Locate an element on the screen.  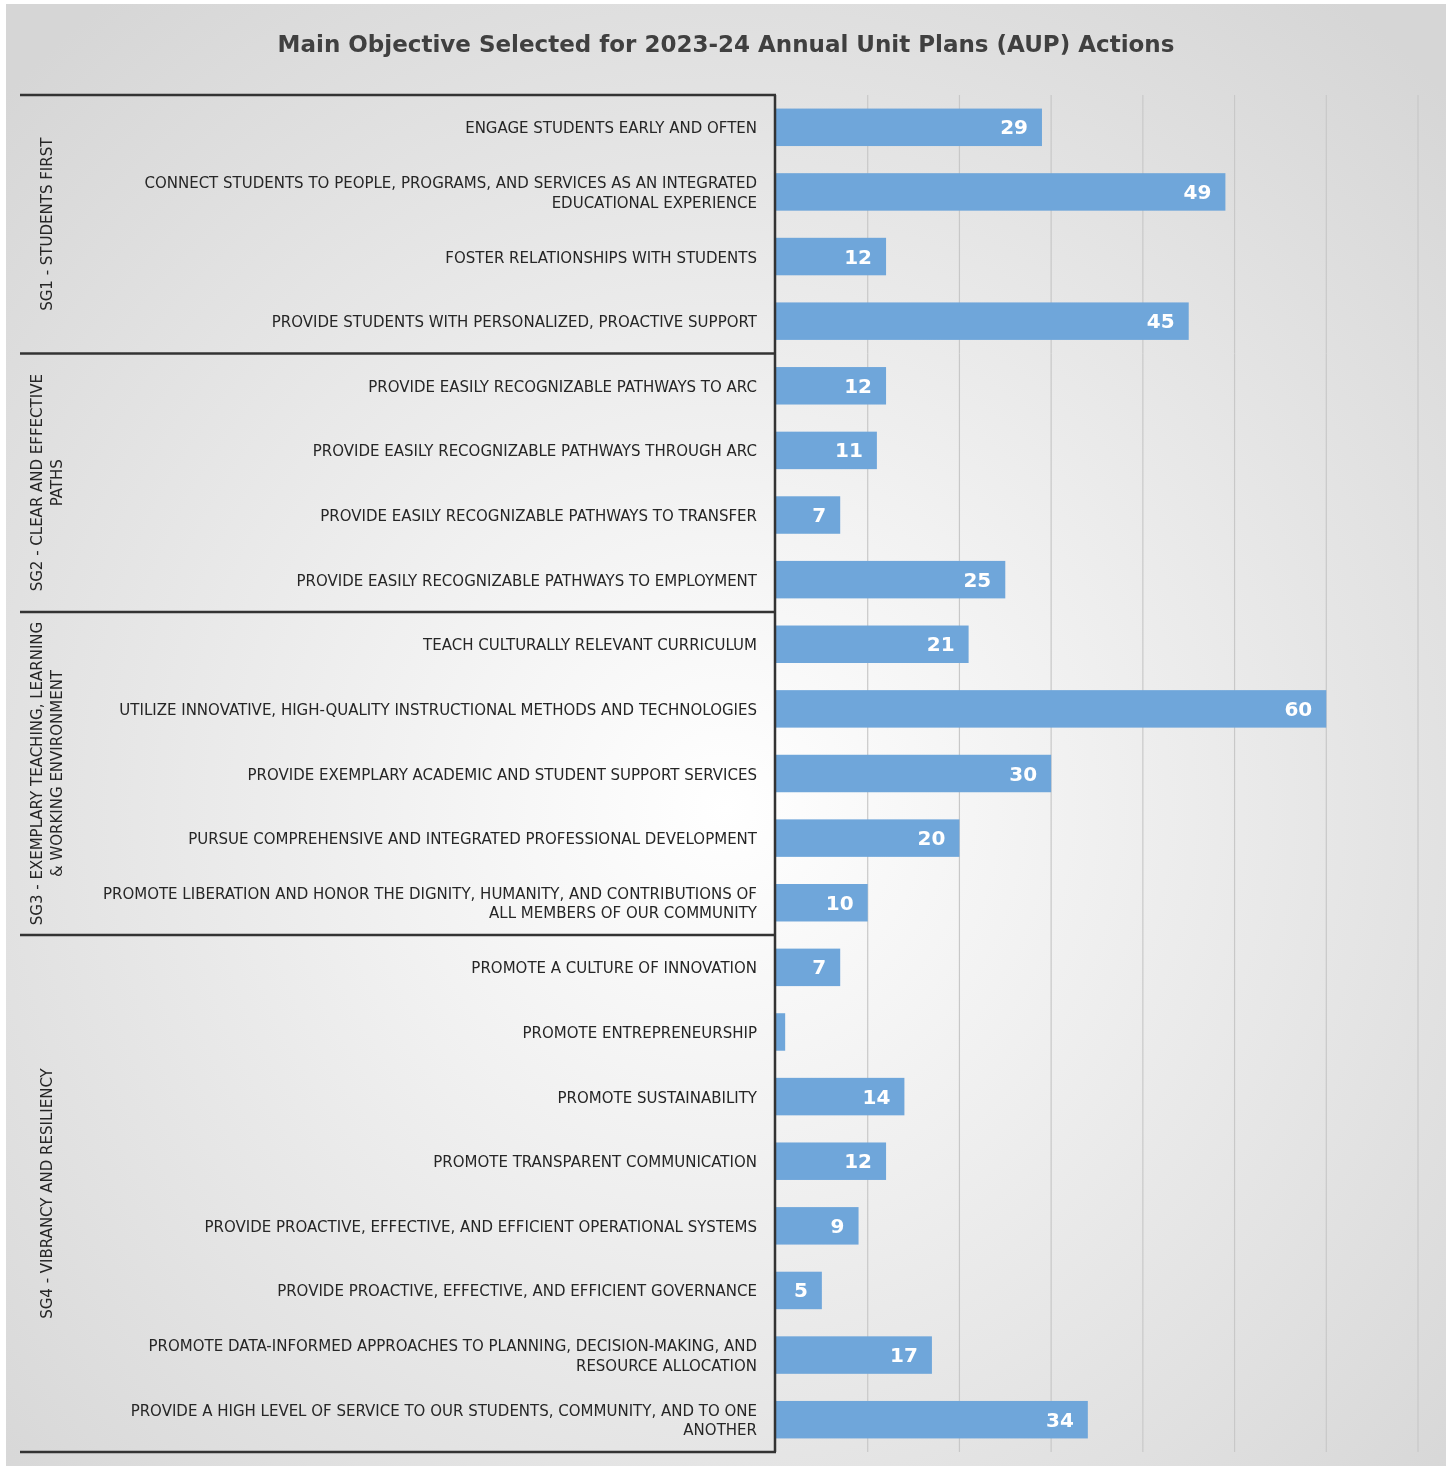
y-tick-label: PROVIDE STUDENTS WITH PERSONALIZED, PROACTIVE SUPPORT is located at coordinates (514, 322).